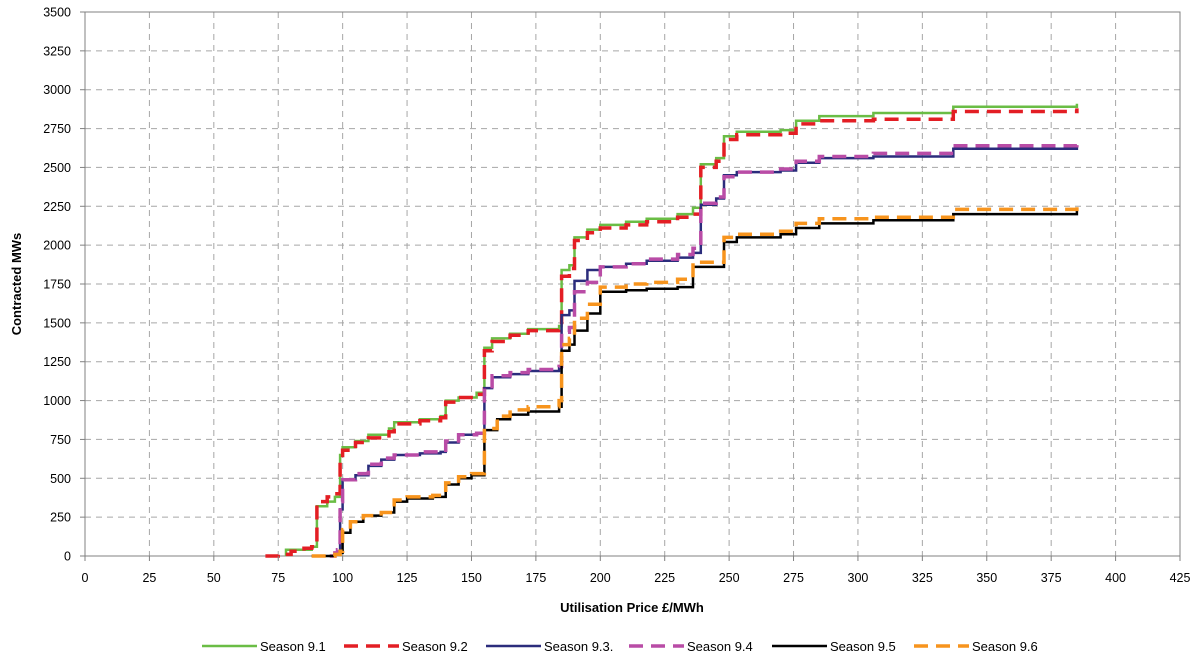 The width and height of the screenshot is (1203, 662). Describe the element at coordinates (793, 578) in the screenshot. I see `x-tick-label: 275` at that location.